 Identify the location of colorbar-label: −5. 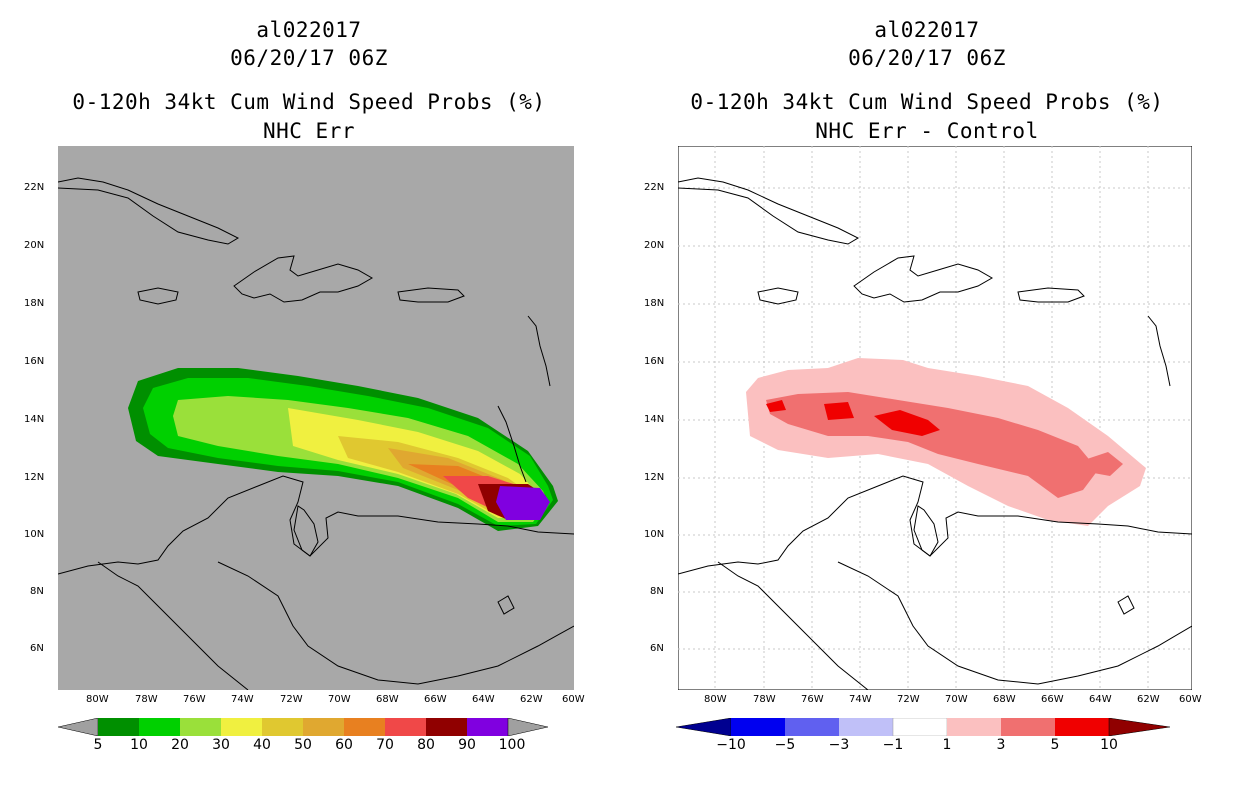
(785, 745).